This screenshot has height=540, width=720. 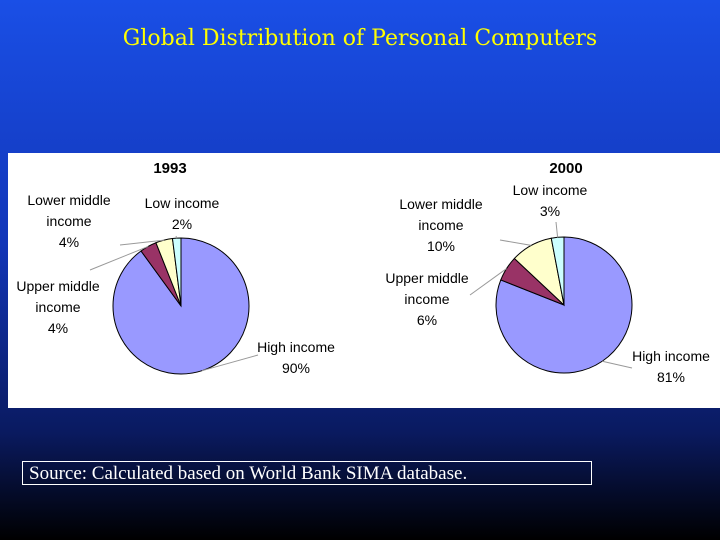 What do you see at coordinates (296, 368) in the screenshot?
I see `value-label: 90%` at bounding box center [296, 368].